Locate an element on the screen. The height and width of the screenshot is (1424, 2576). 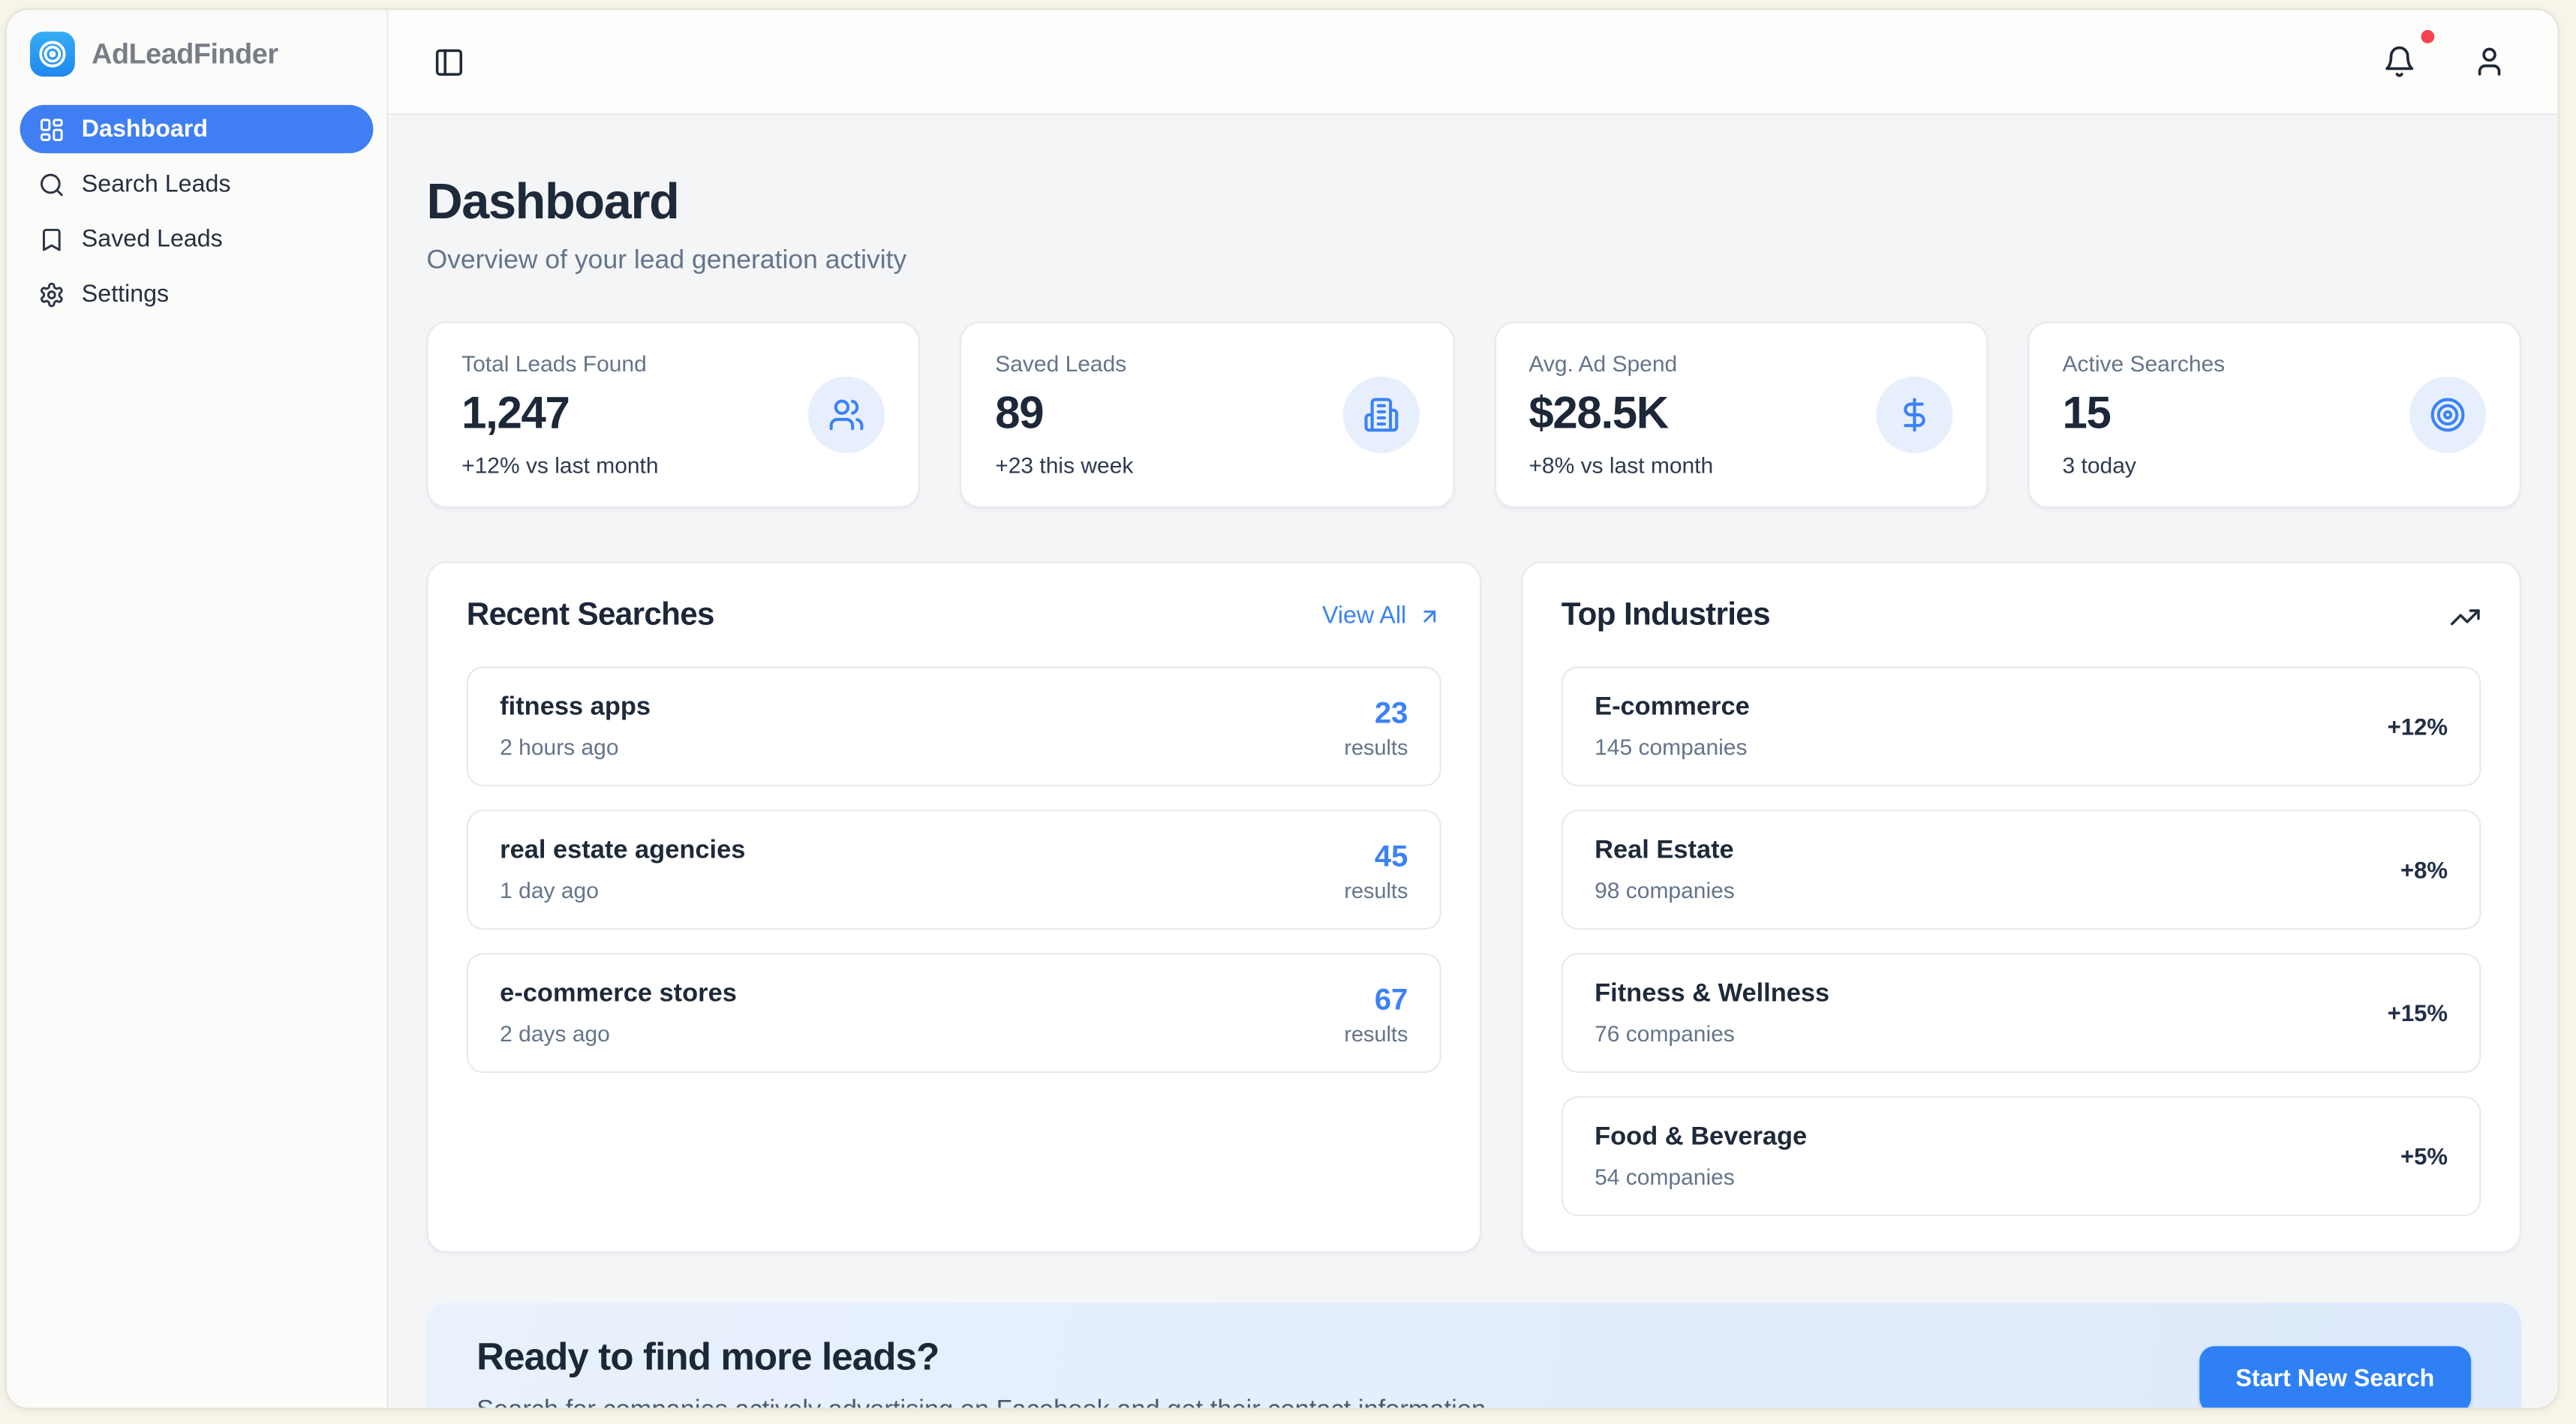
panel-left-icon is located at coordinates (448, 61).